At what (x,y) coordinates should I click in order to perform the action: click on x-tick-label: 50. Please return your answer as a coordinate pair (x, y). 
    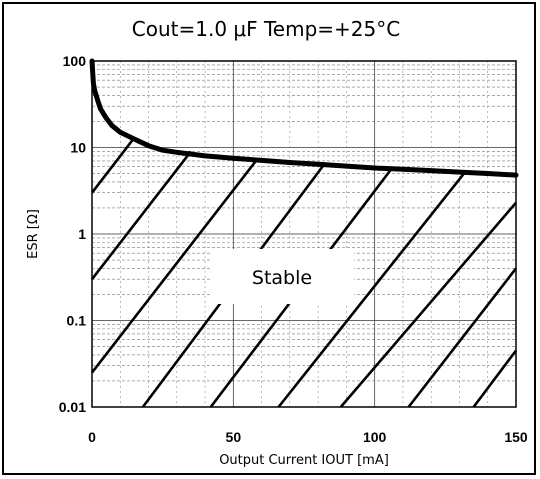
    Looking at the image, I should click on (234, 437).